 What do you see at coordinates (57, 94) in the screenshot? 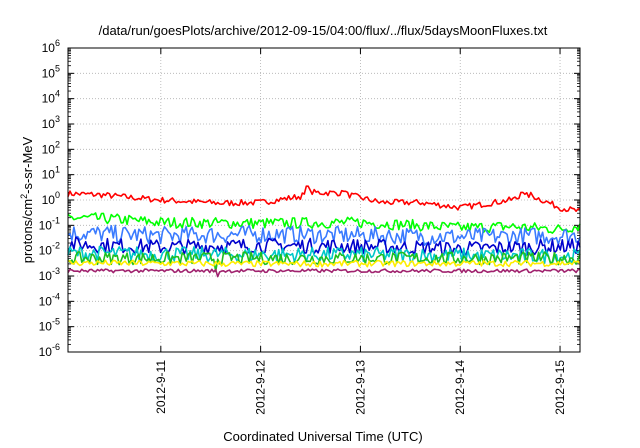
I see `y-tick-exponent: 4` at bounding box center [57, 94].